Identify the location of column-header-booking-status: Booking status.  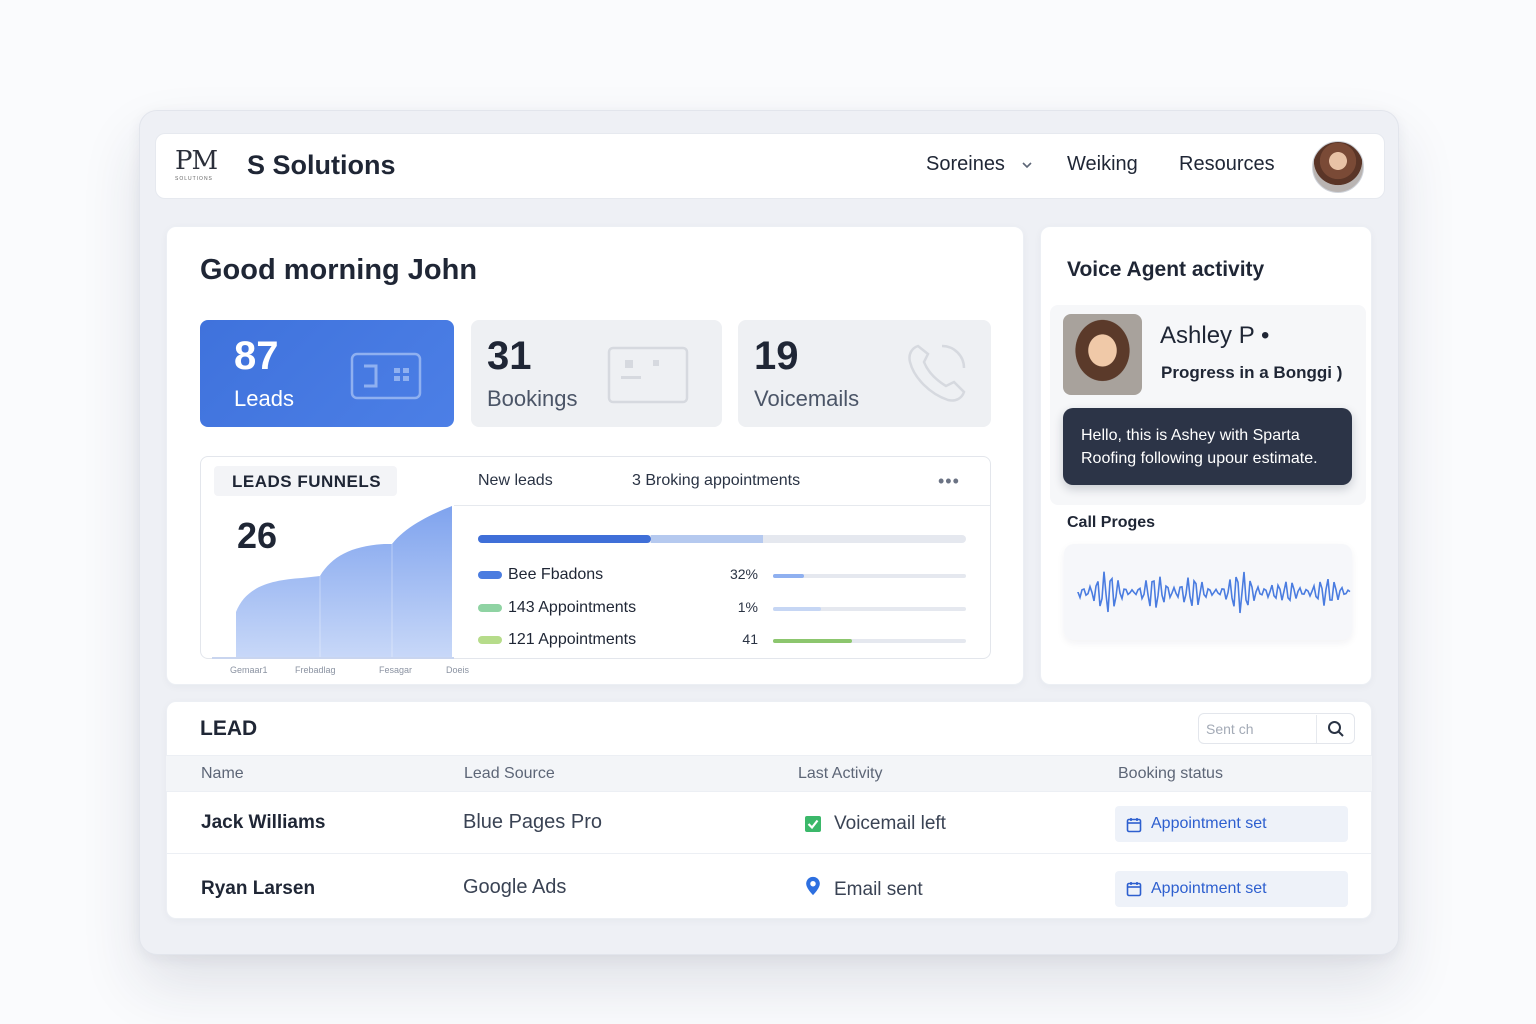
(1170, 773).